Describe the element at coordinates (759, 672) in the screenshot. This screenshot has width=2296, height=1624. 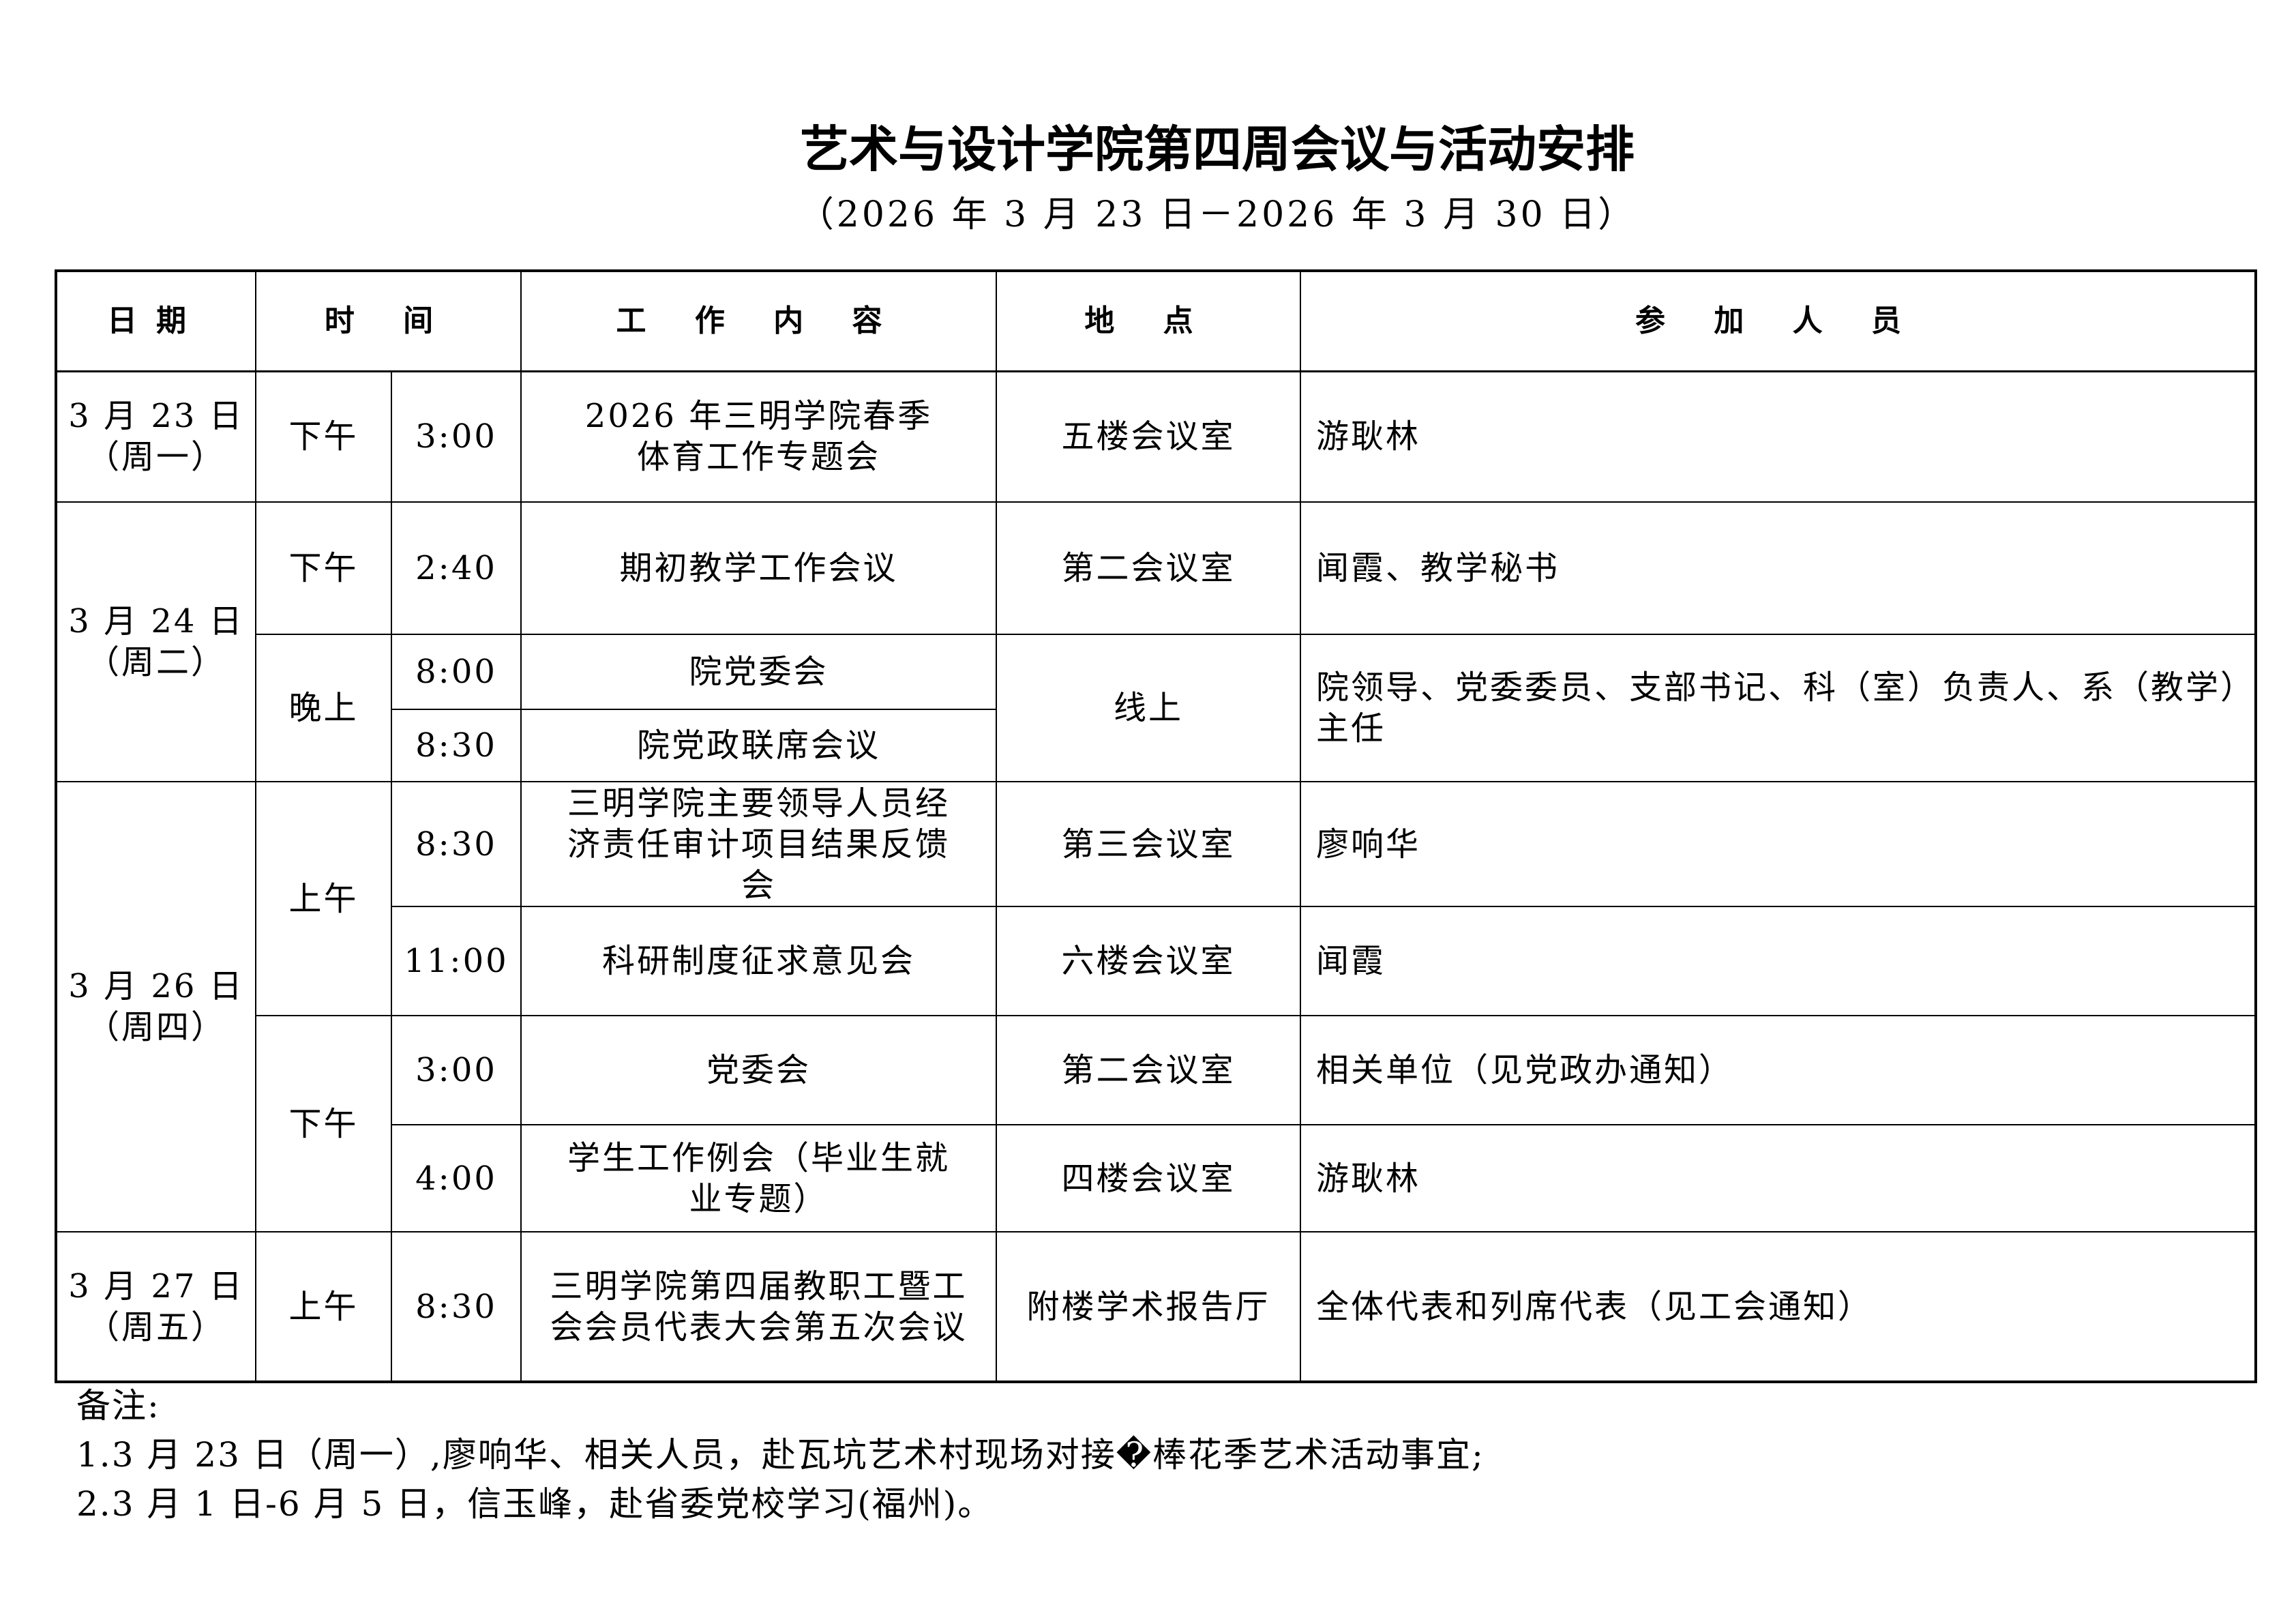
I see `content-cell: 院党委会` at that location.